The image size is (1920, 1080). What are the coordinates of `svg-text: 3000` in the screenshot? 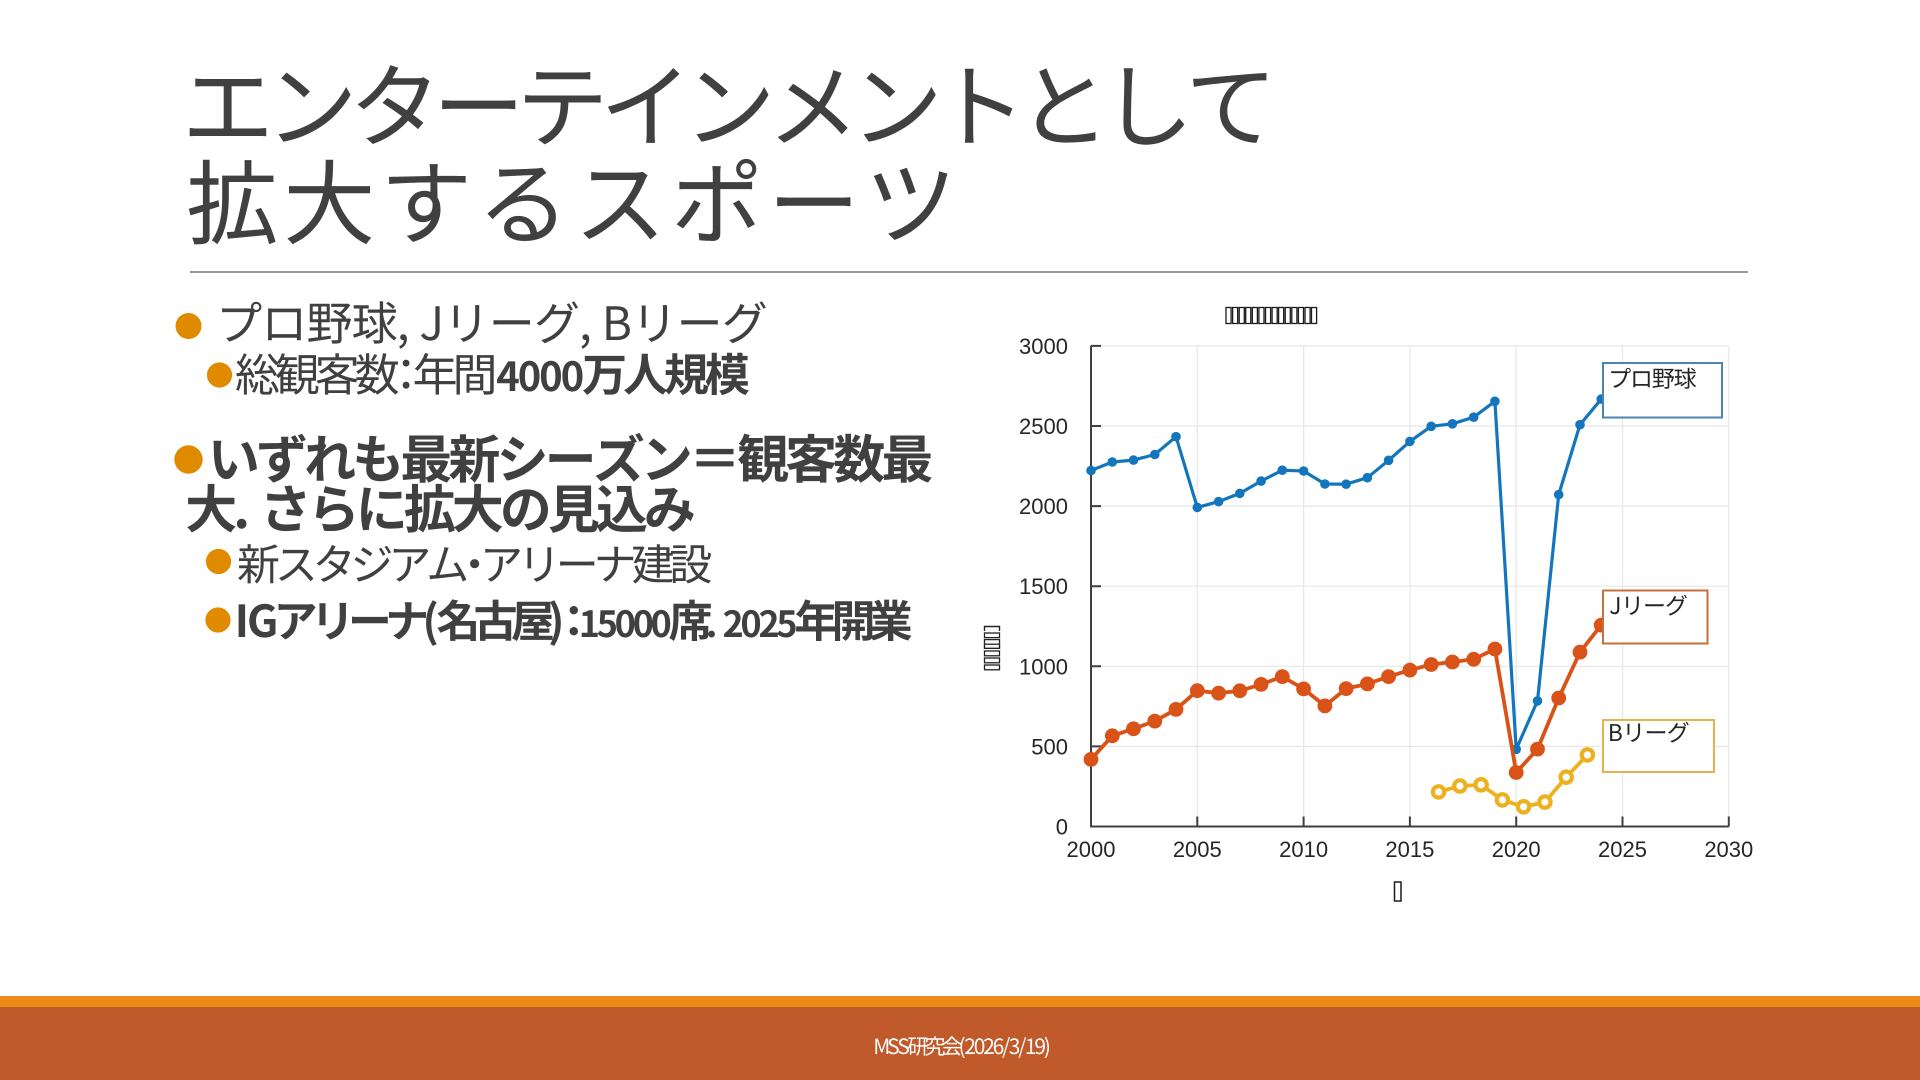 It's located at (1043, 346).